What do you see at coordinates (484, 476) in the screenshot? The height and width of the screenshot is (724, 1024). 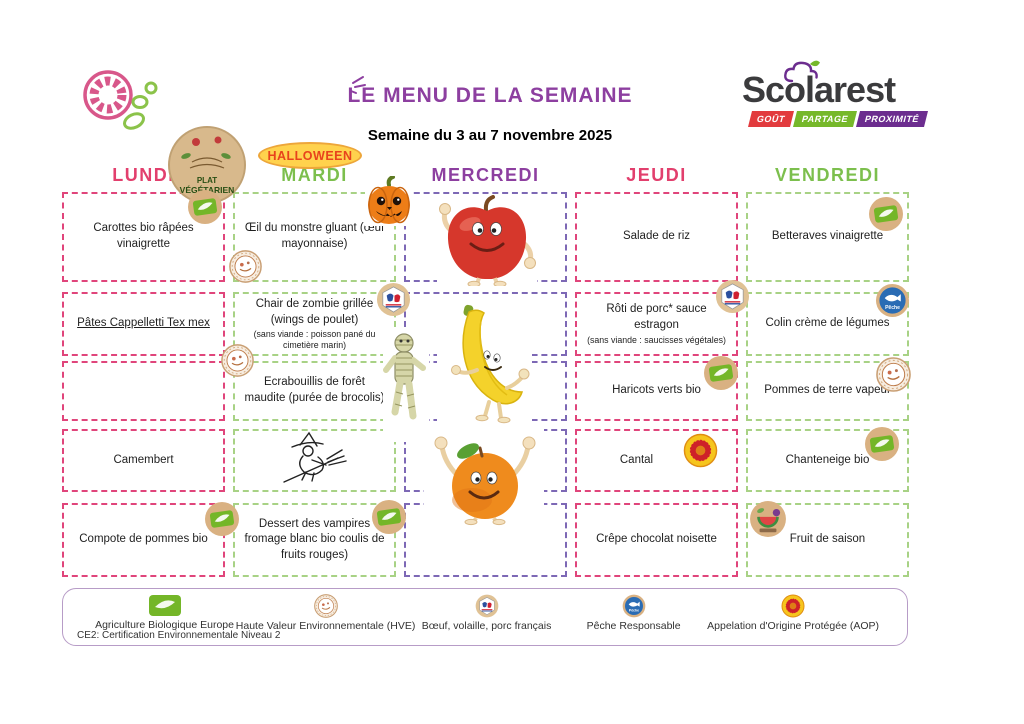 I see `orange-character-icon` at bounding box center [484, 476].